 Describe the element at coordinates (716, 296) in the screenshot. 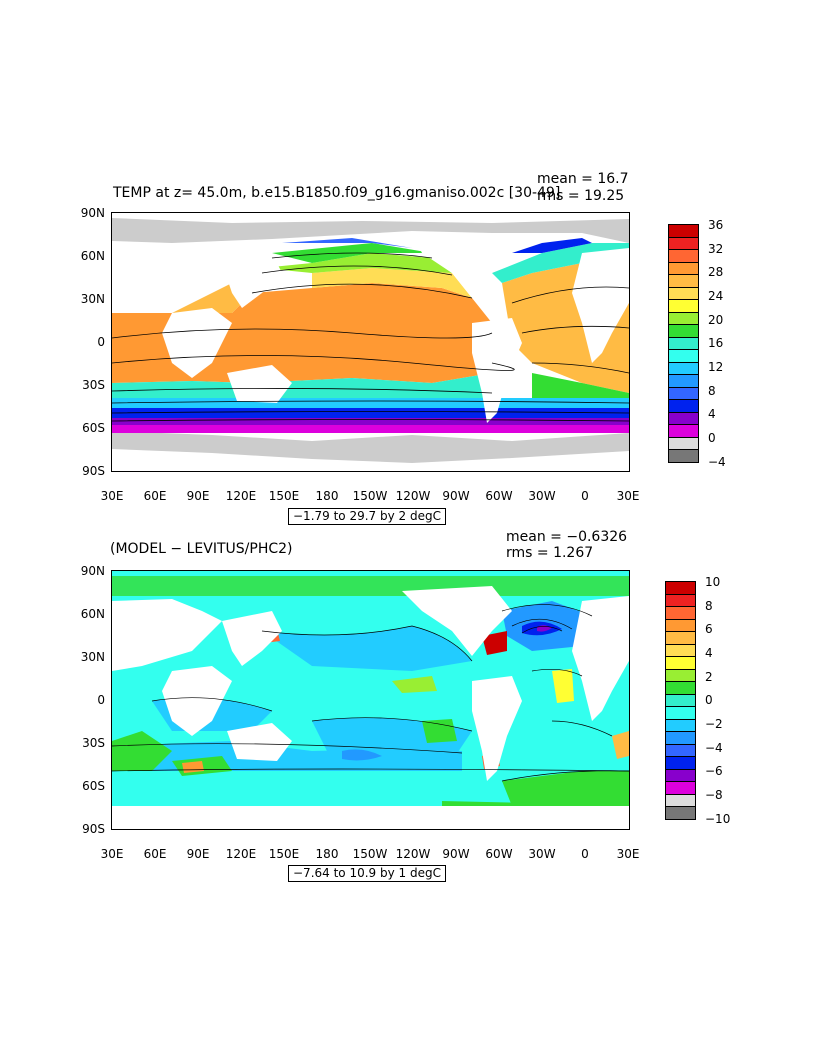

I see `colorbar-label: 24` at that location.